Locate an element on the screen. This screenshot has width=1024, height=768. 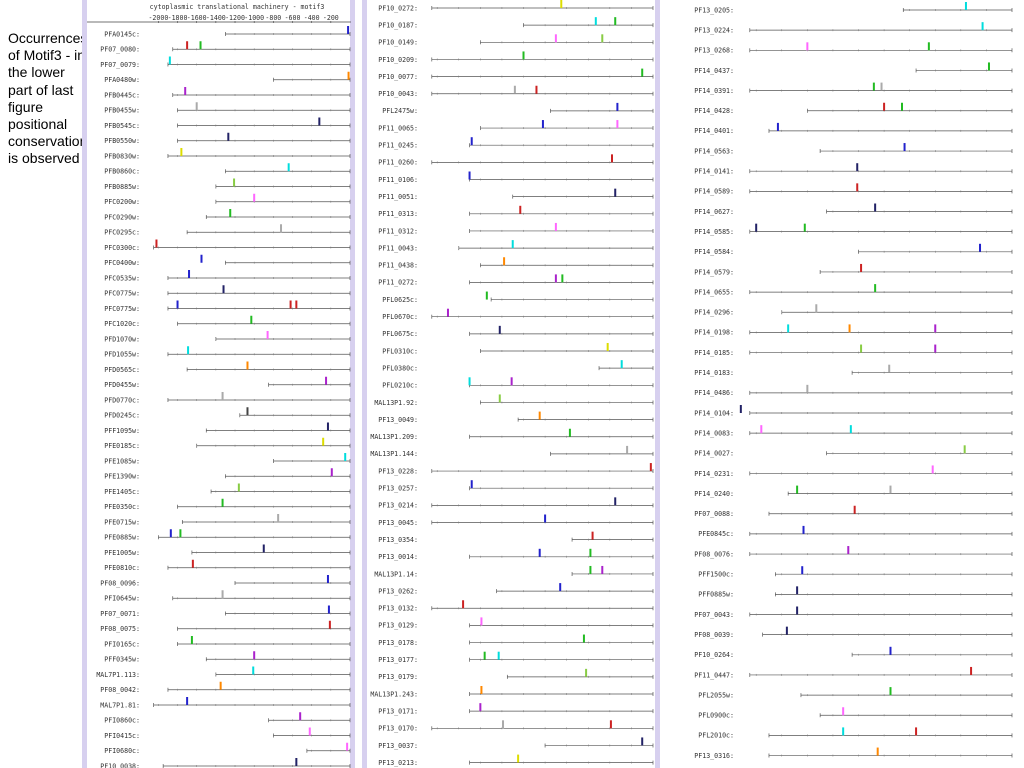
gene-label: PF07_0088: is located at coordinates (714, 514).